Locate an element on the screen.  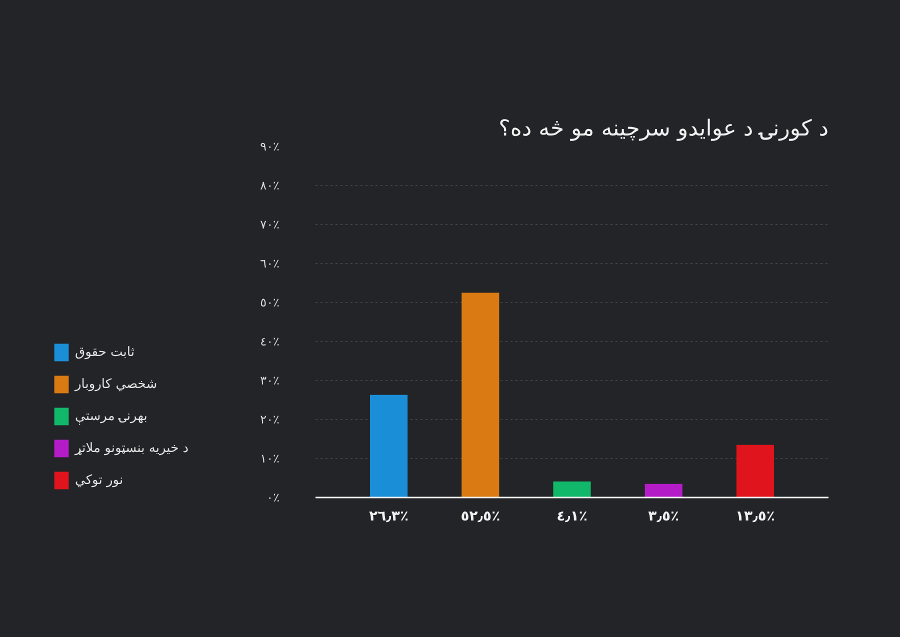
y-tick-label: ٦٠٪ is located at coordinates (270, 263).